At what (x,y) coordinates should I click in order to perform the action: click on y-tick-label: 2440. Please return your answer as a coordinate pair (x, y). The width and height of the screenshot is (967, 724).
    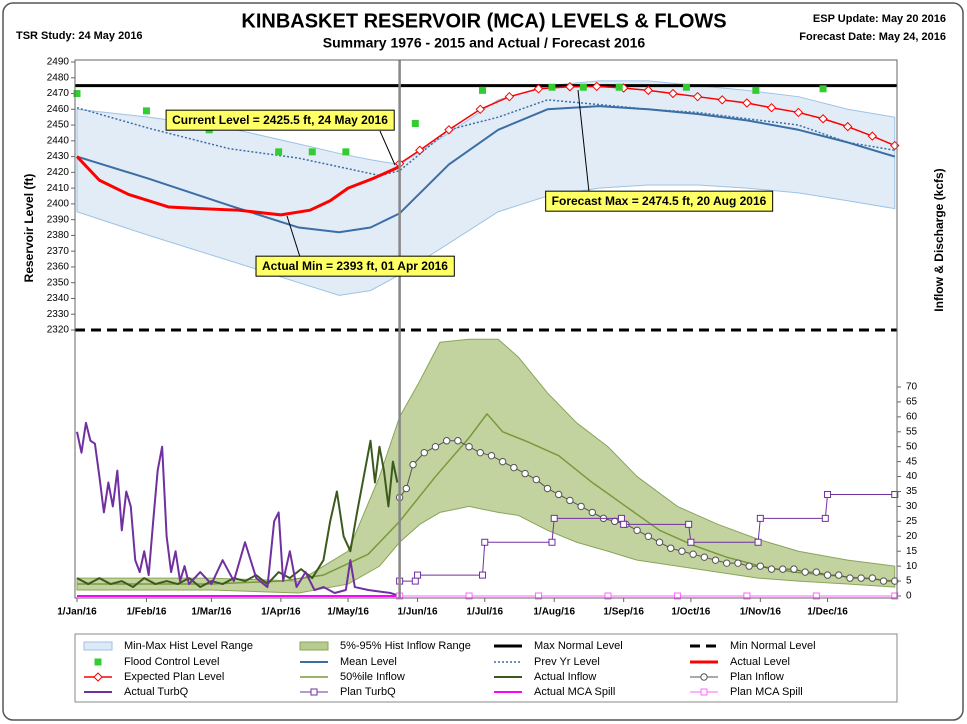
    Looking at the image, I should click on (58, 140).